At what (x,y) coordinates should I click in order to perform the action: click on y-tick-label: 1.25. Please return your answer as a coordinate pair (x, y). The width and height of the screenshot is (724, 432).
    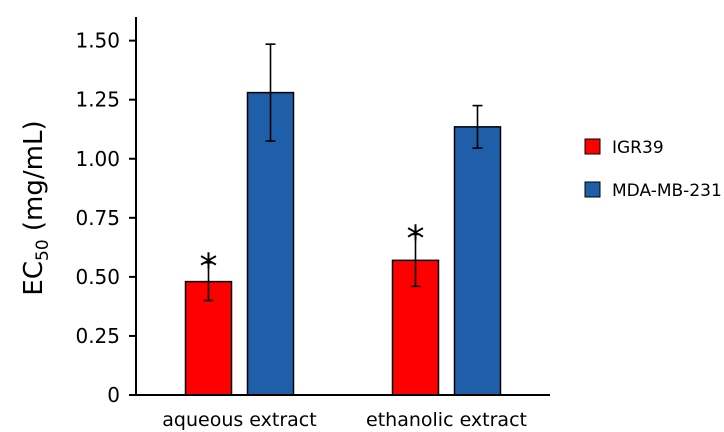
    Looking at the image, I should click on (97, 100).